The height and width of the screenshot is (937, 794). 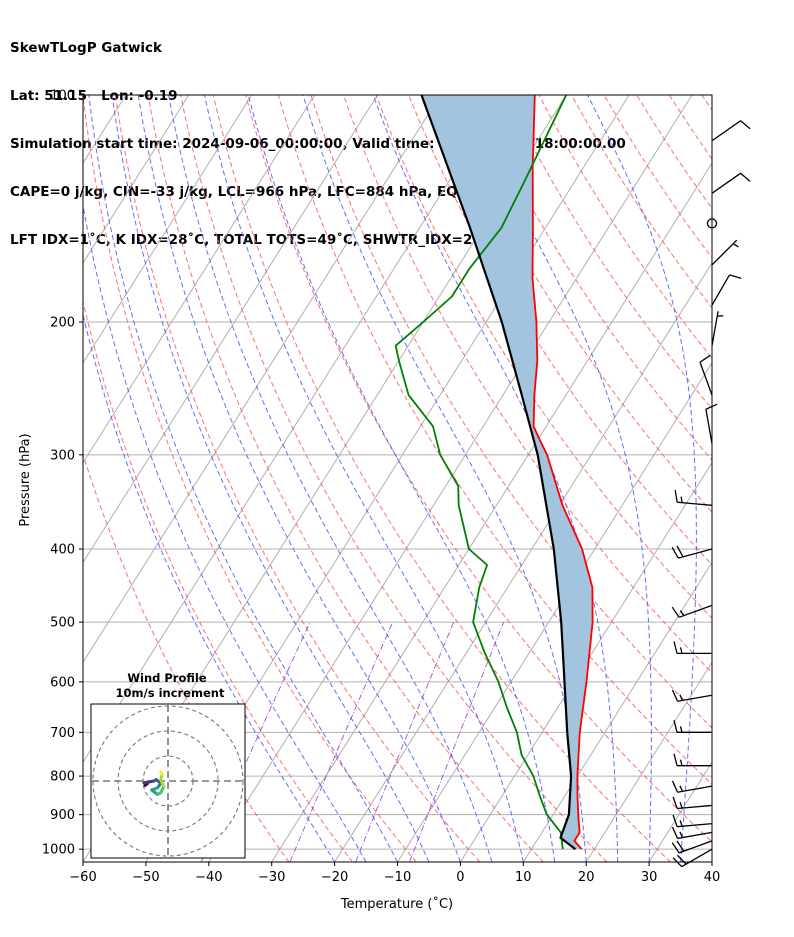 What do you see at coordinates (168, 765) in the screenshot?
I see `wind-profile-inset: Wind Profile 10m/s increment` at bounding box center [168, 765].